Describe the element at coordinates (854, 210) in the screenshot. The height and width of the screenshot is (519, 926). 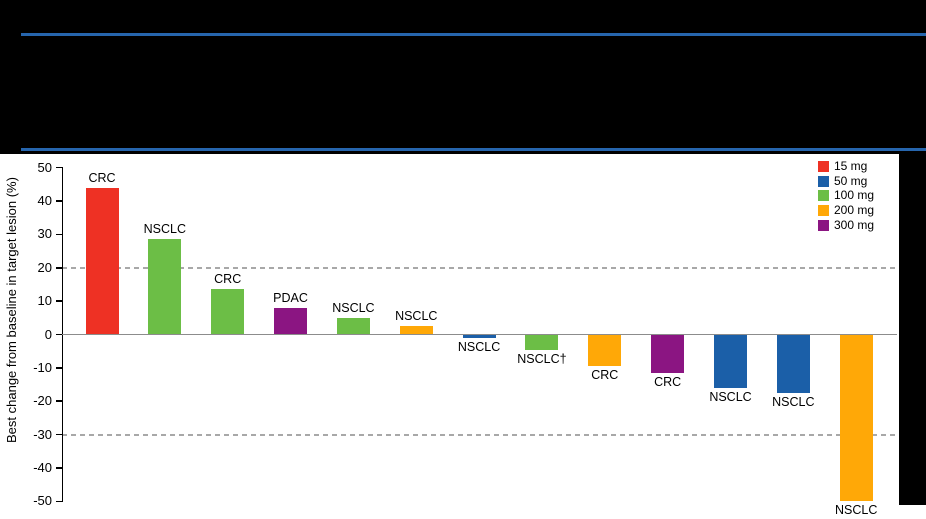
I see `legend-label: 200 mg` at that location.